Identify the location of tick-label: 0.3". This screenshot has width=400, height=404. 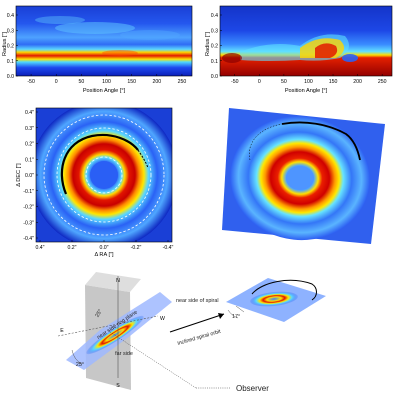
(29, 129).